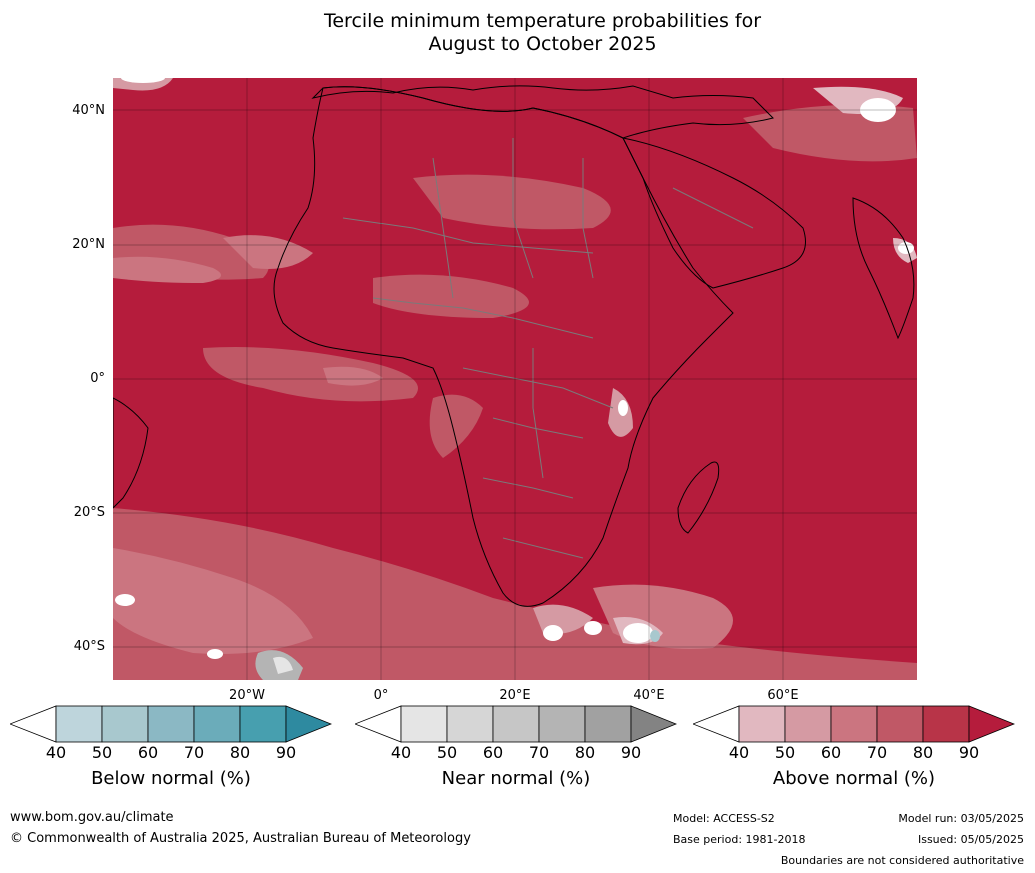 This screenshot has width=1035, height=873. Describe the element at coordinates (247, 695) in the screenshot. I see `lon-label-20w: 20°W` at that location.